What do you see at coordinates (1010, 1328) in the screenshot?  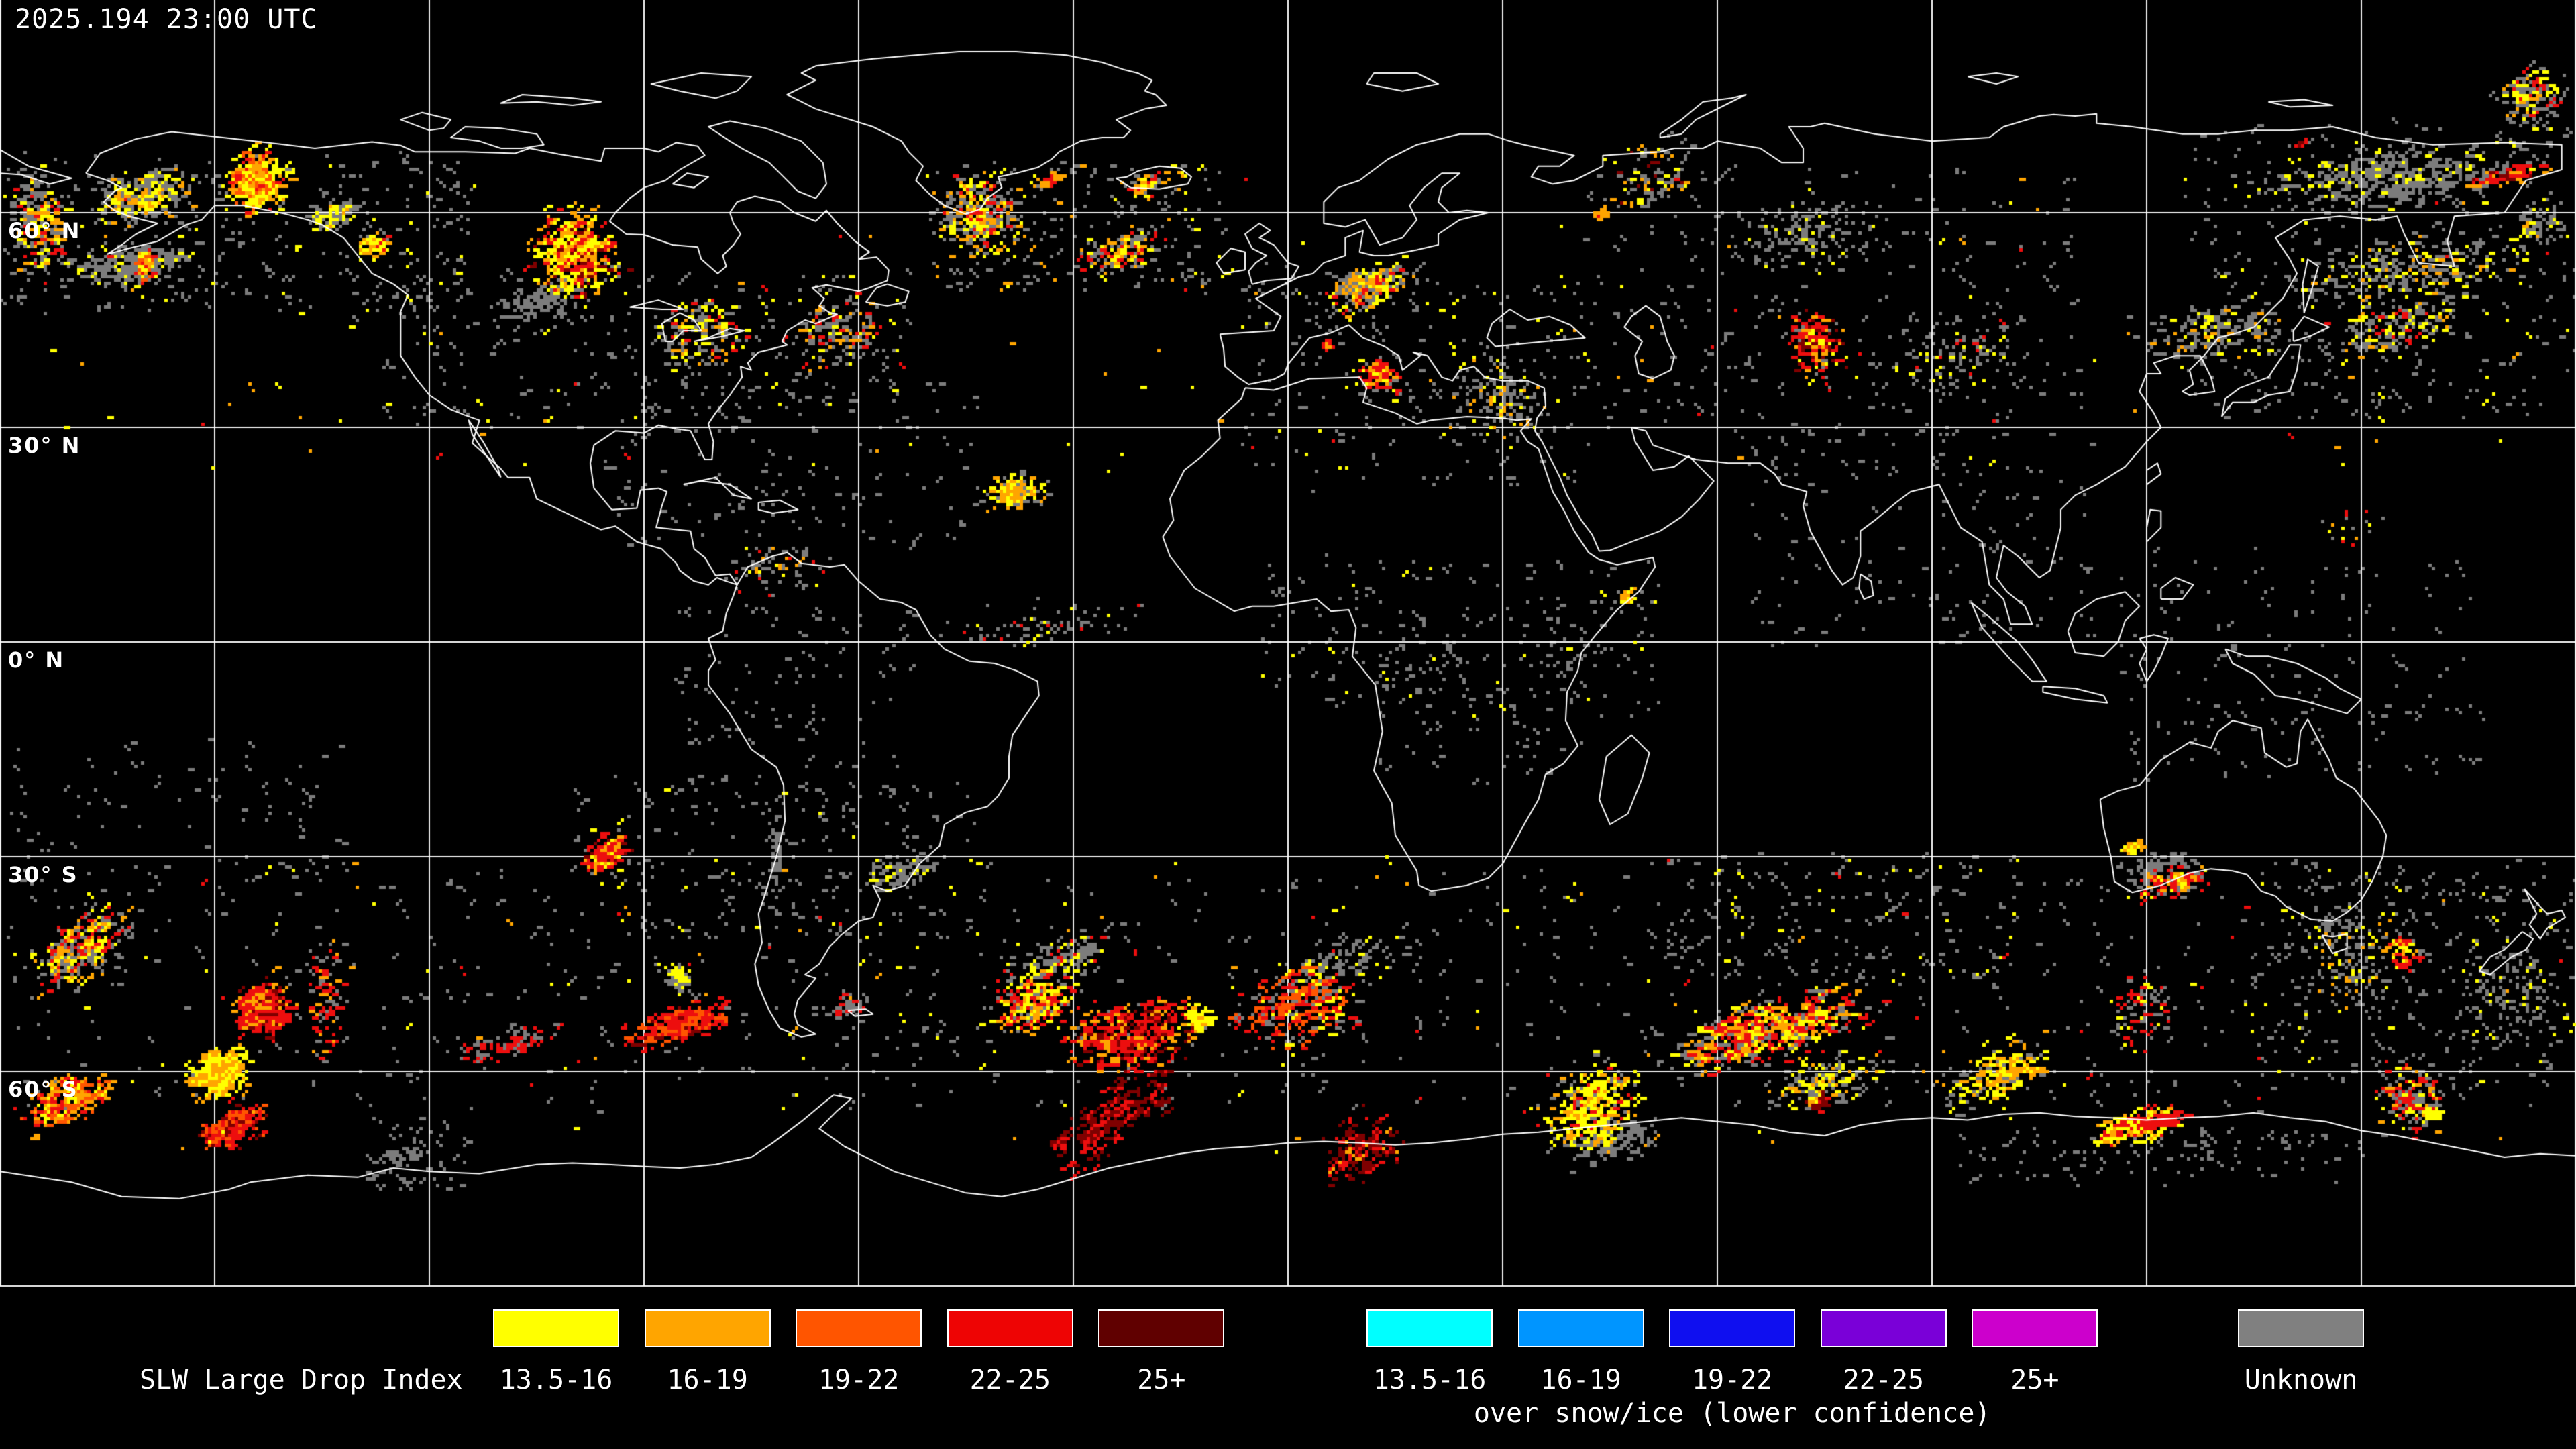 I see `ldi-22-25-swatch` at bounding box center [1010, 1328].